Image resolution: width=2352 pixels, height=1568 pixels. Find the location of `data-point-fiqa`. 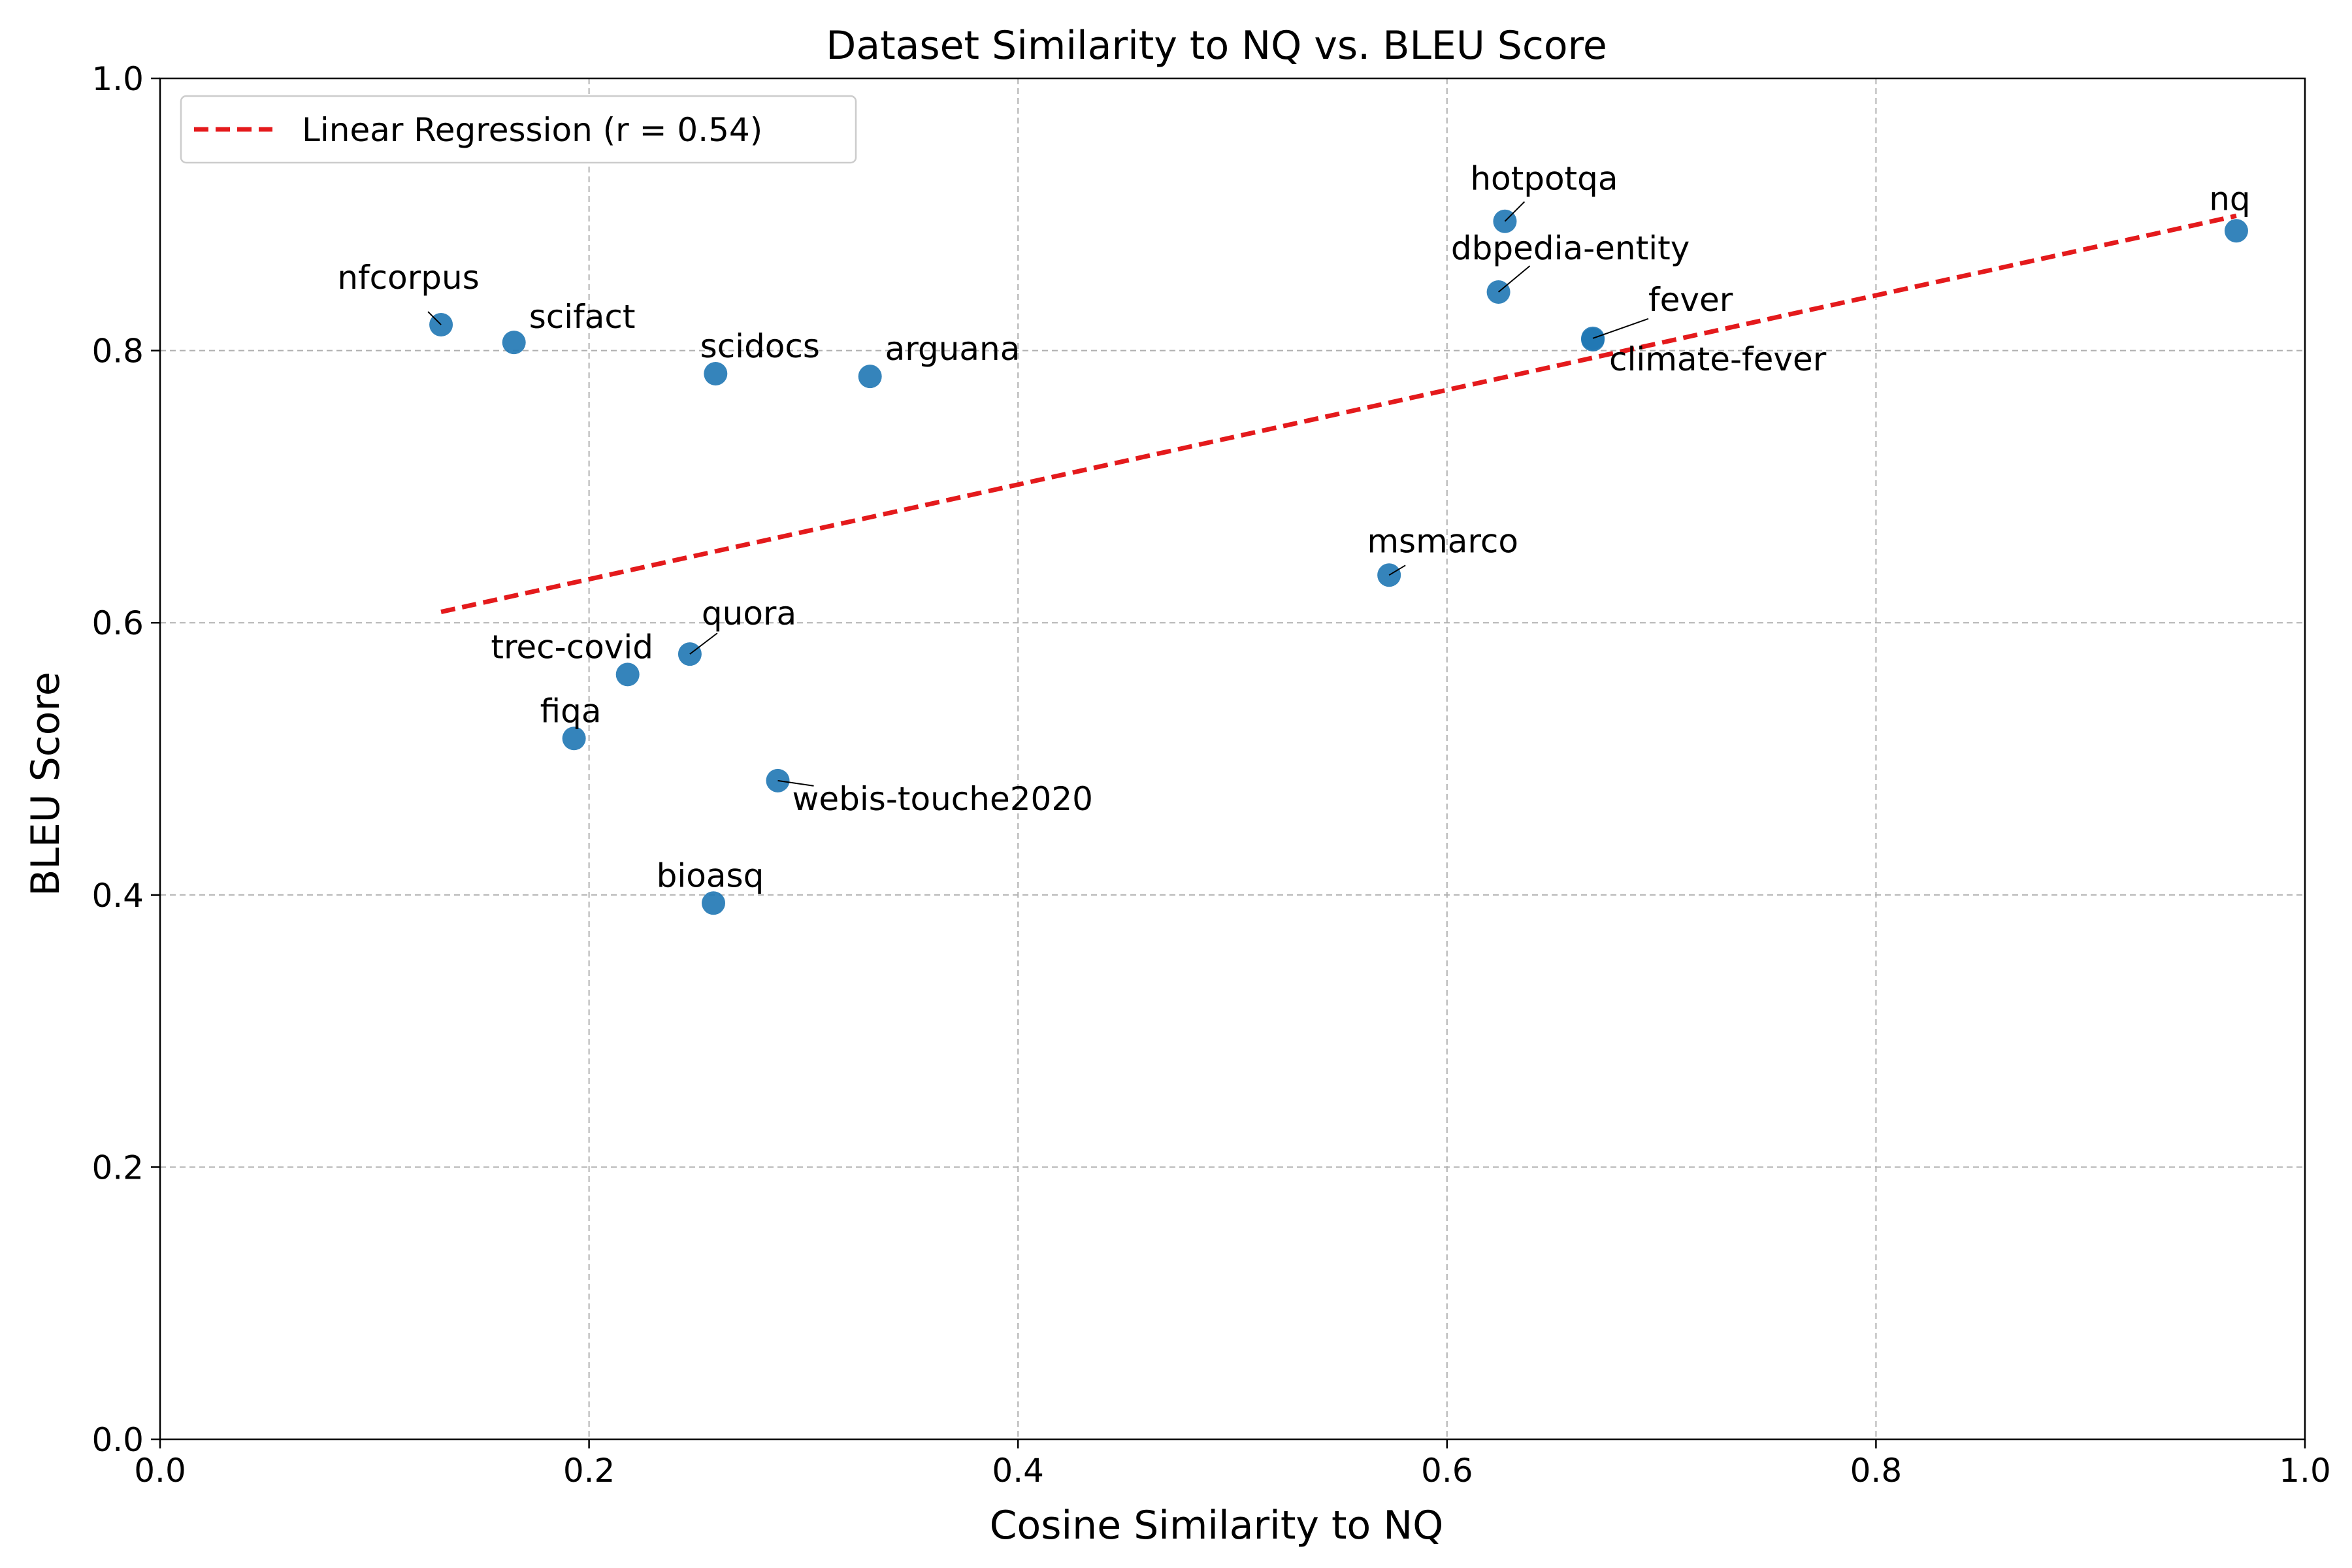

data-point-fiqa is located at coordinates (574, 739).